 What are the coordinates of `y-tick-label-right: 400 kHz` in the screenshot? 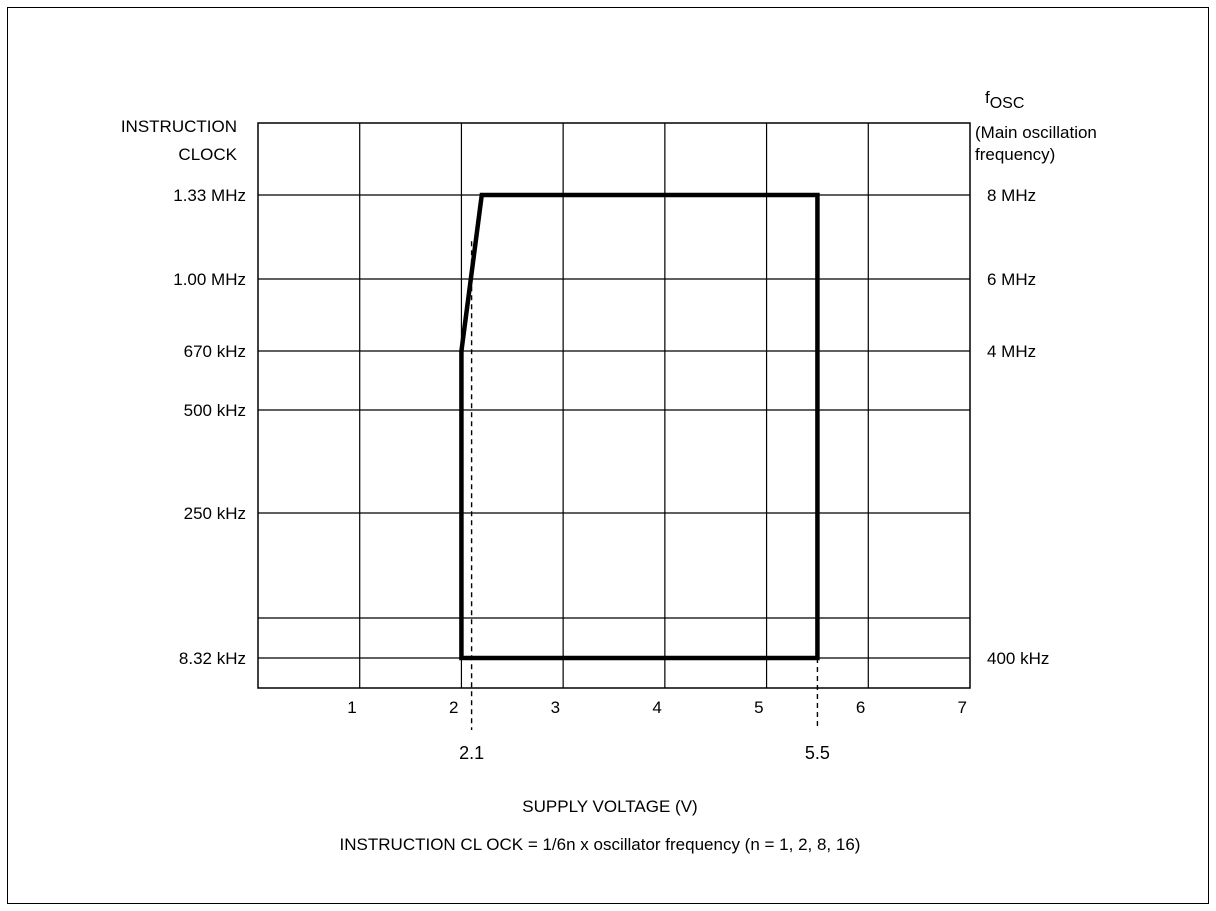 It's located at (1018, 658).